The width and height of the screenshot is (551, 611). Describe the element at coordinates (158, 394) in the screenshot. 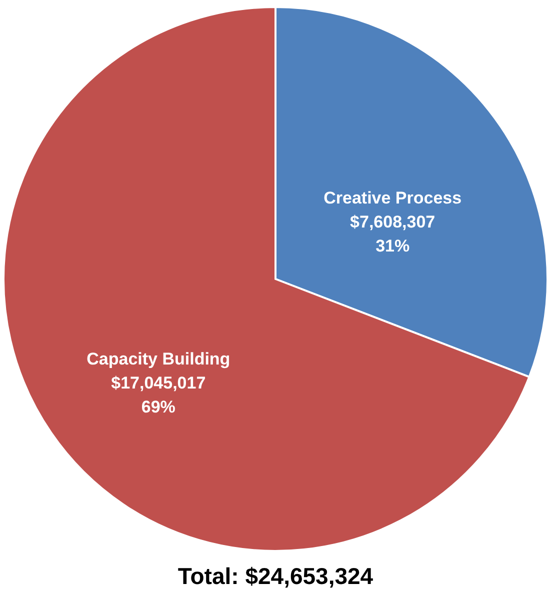

I see `data-label: $17,045,017 69%` at that location.